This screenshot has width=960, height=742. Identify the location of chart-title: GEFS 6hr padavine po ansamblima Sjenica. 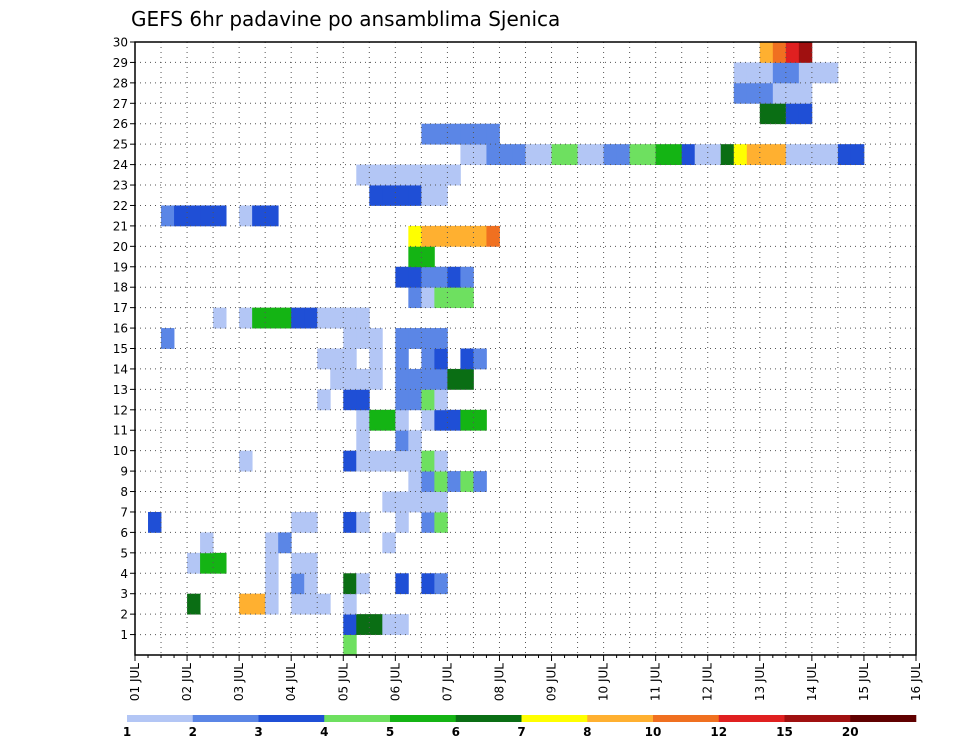
(345, 19).